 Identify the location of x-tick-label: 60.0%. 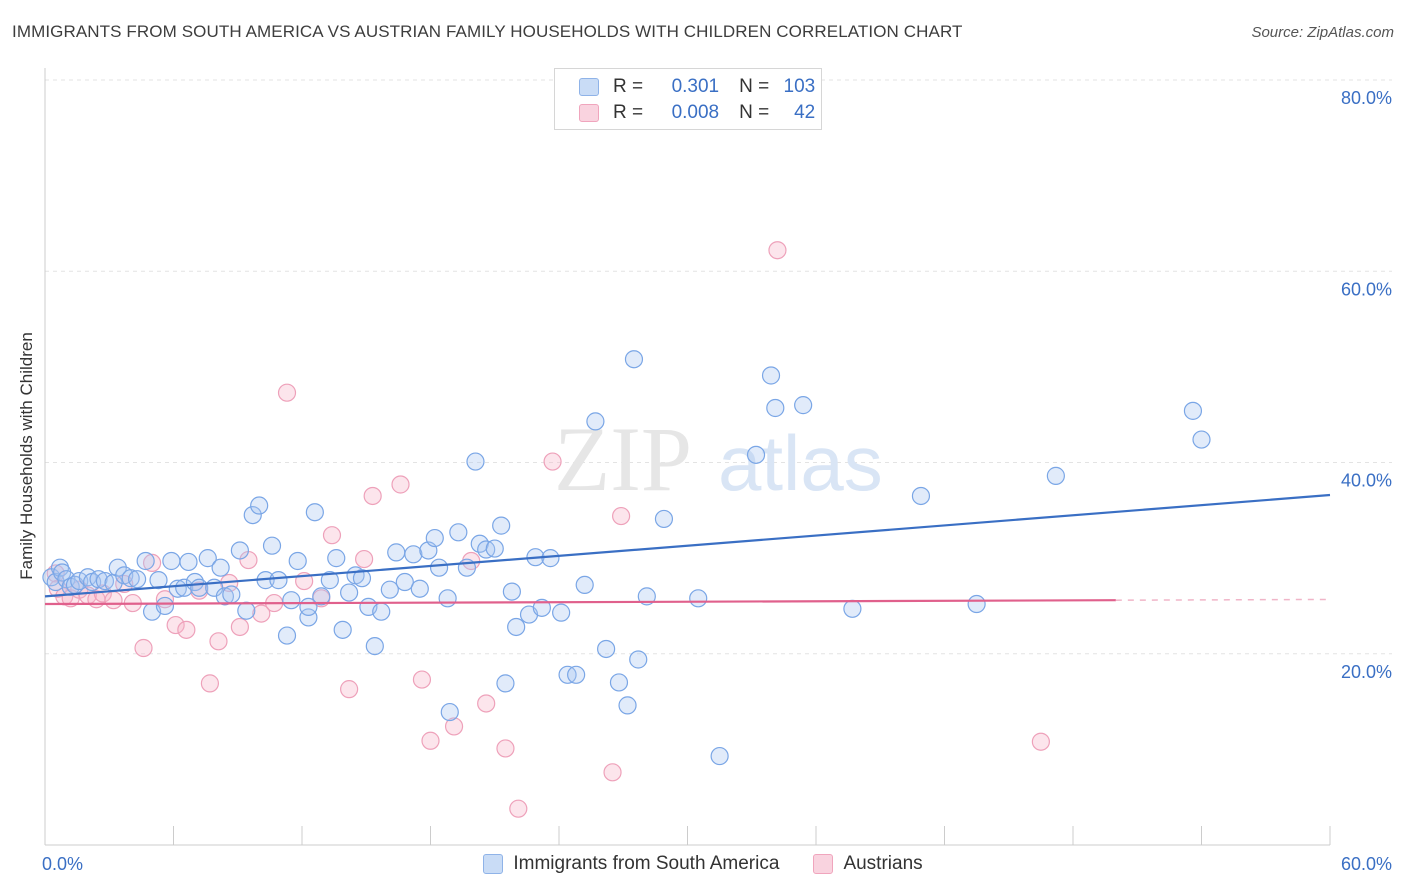
(1366, 864).